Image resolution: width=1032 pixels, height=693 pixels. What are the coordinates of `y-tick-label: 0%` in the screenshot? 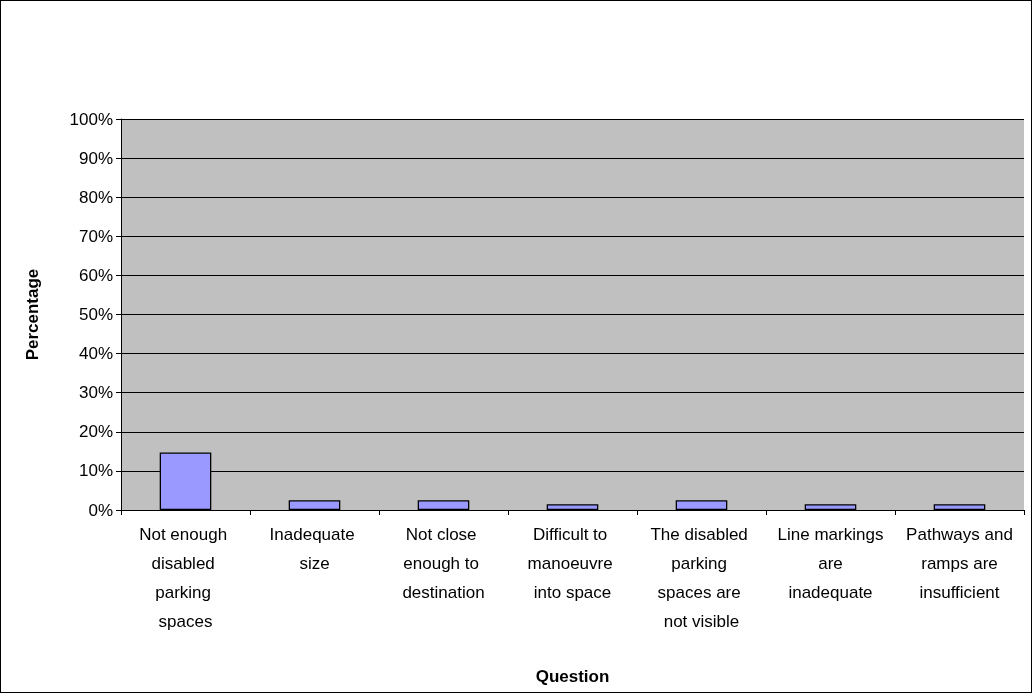 It's located at (100, 510).